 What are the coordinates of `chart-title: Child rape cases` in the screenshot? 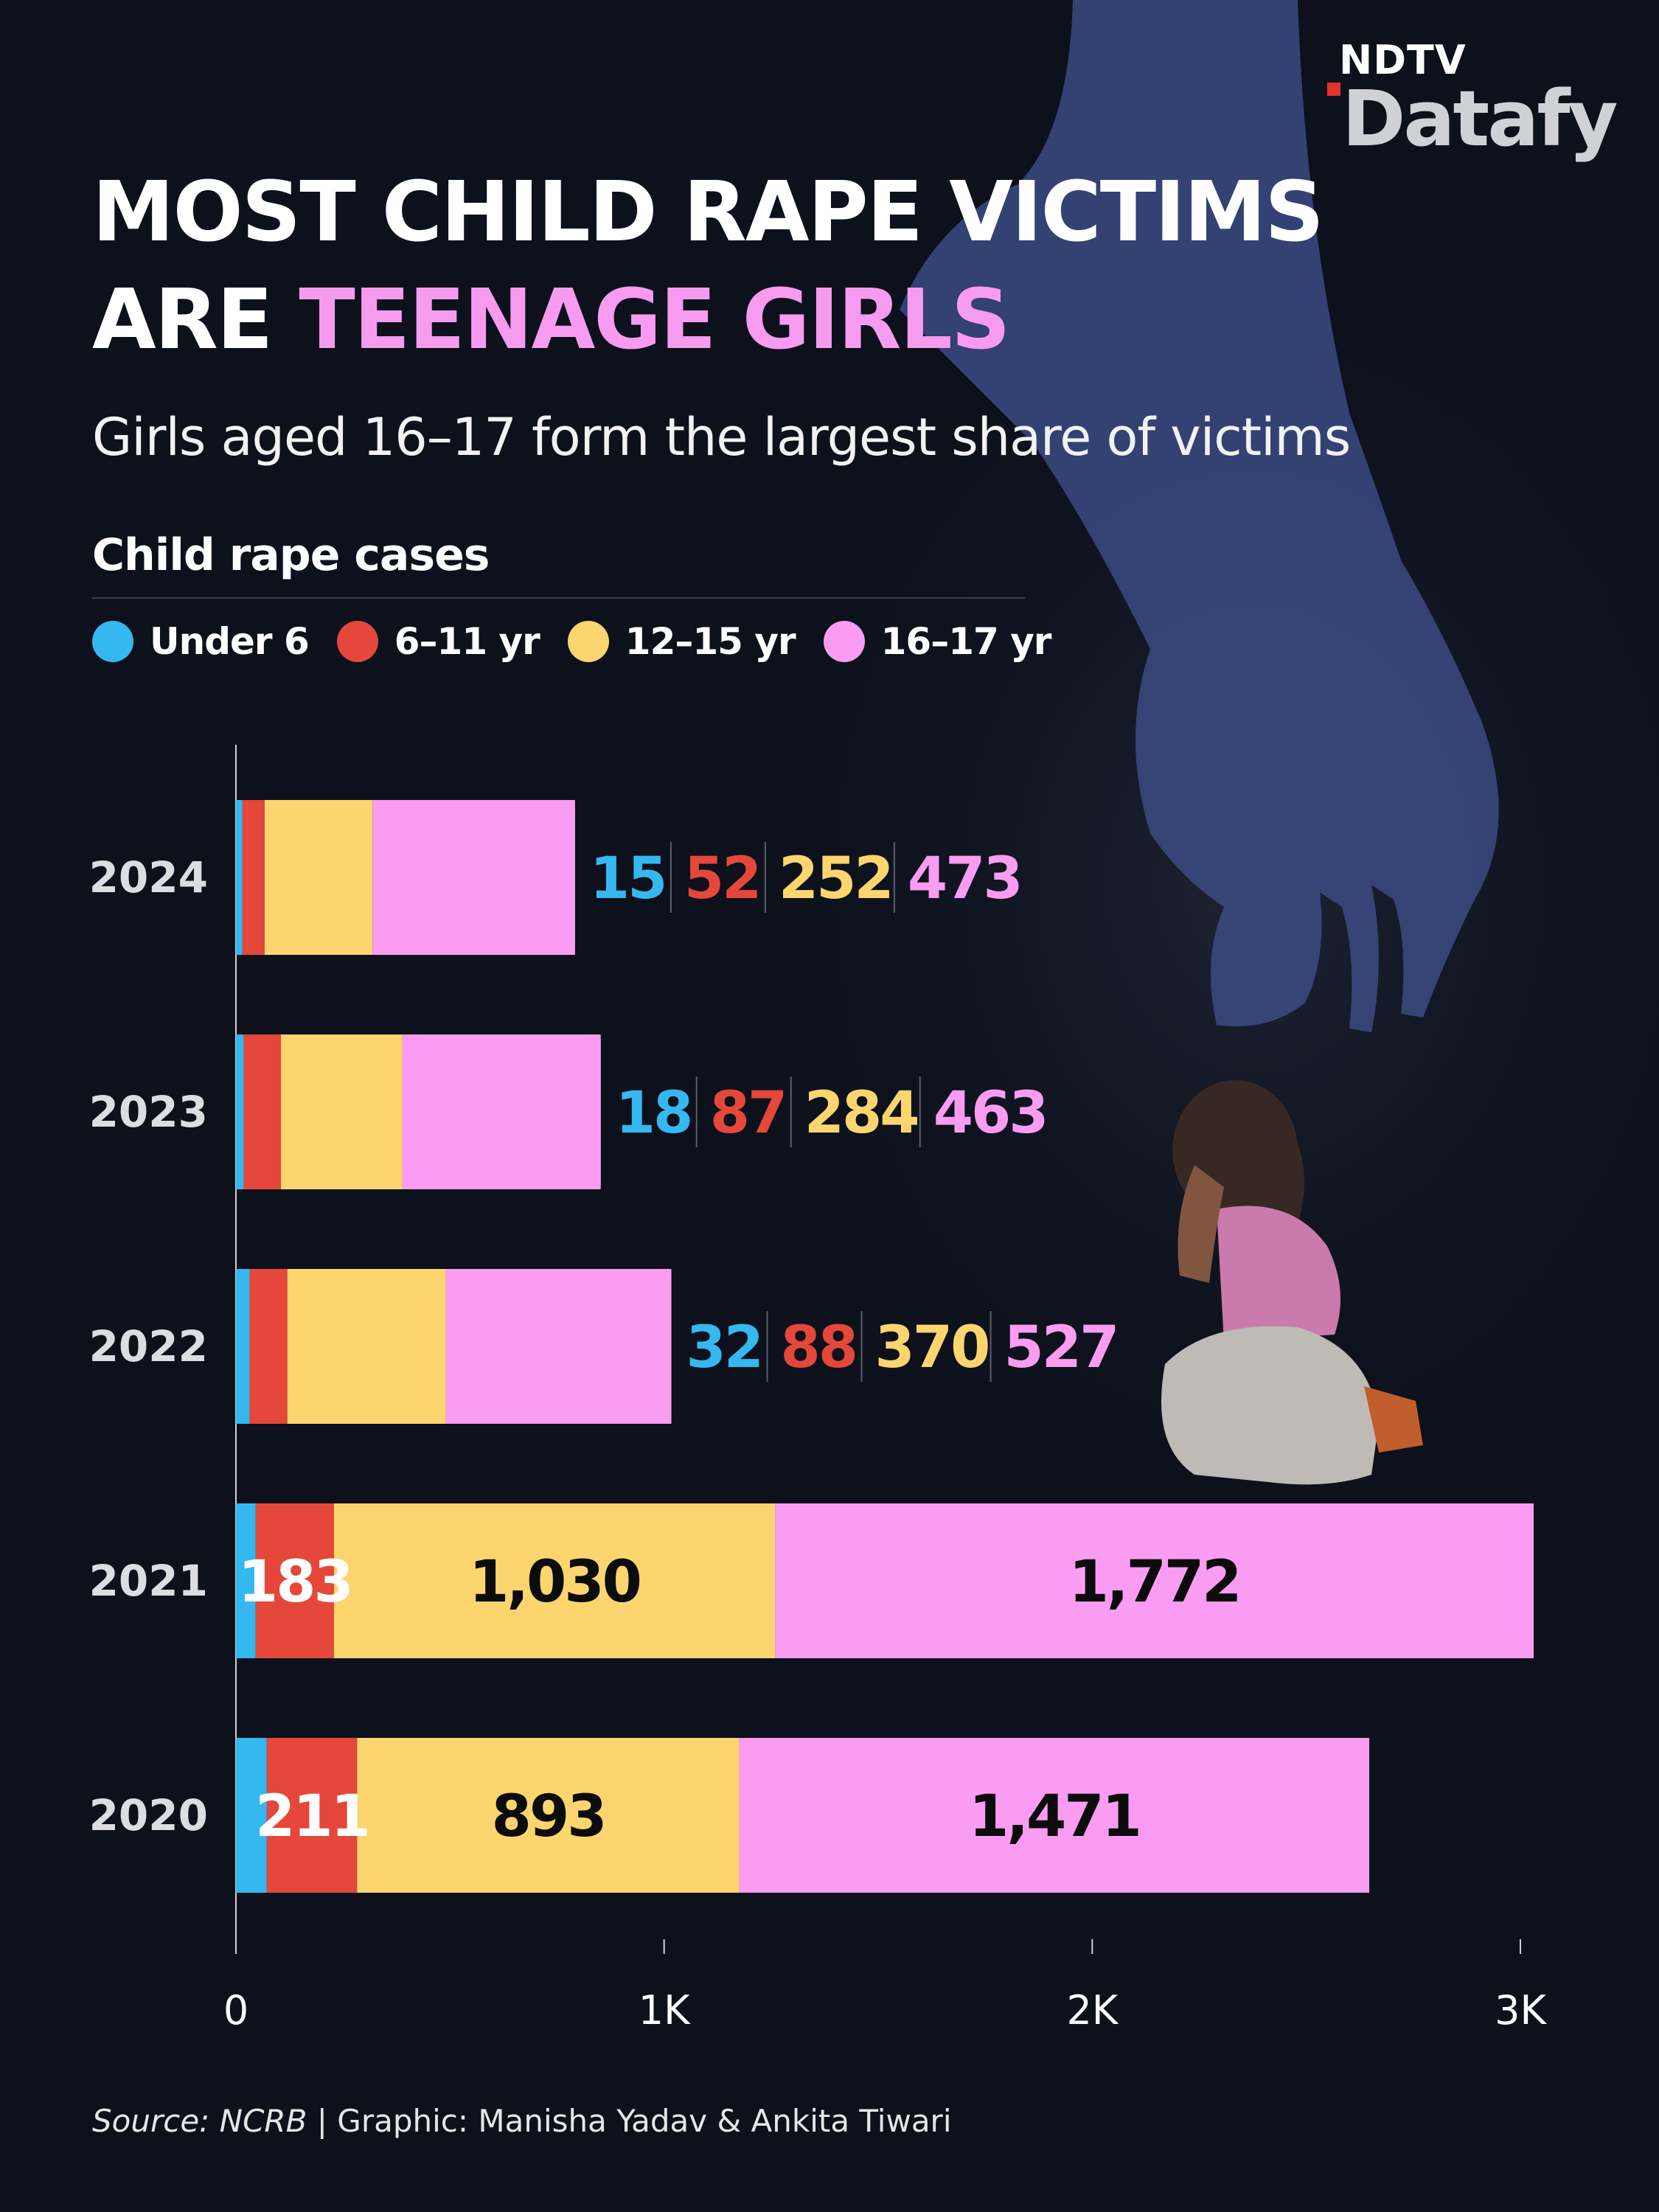 It's located at (291, 555).